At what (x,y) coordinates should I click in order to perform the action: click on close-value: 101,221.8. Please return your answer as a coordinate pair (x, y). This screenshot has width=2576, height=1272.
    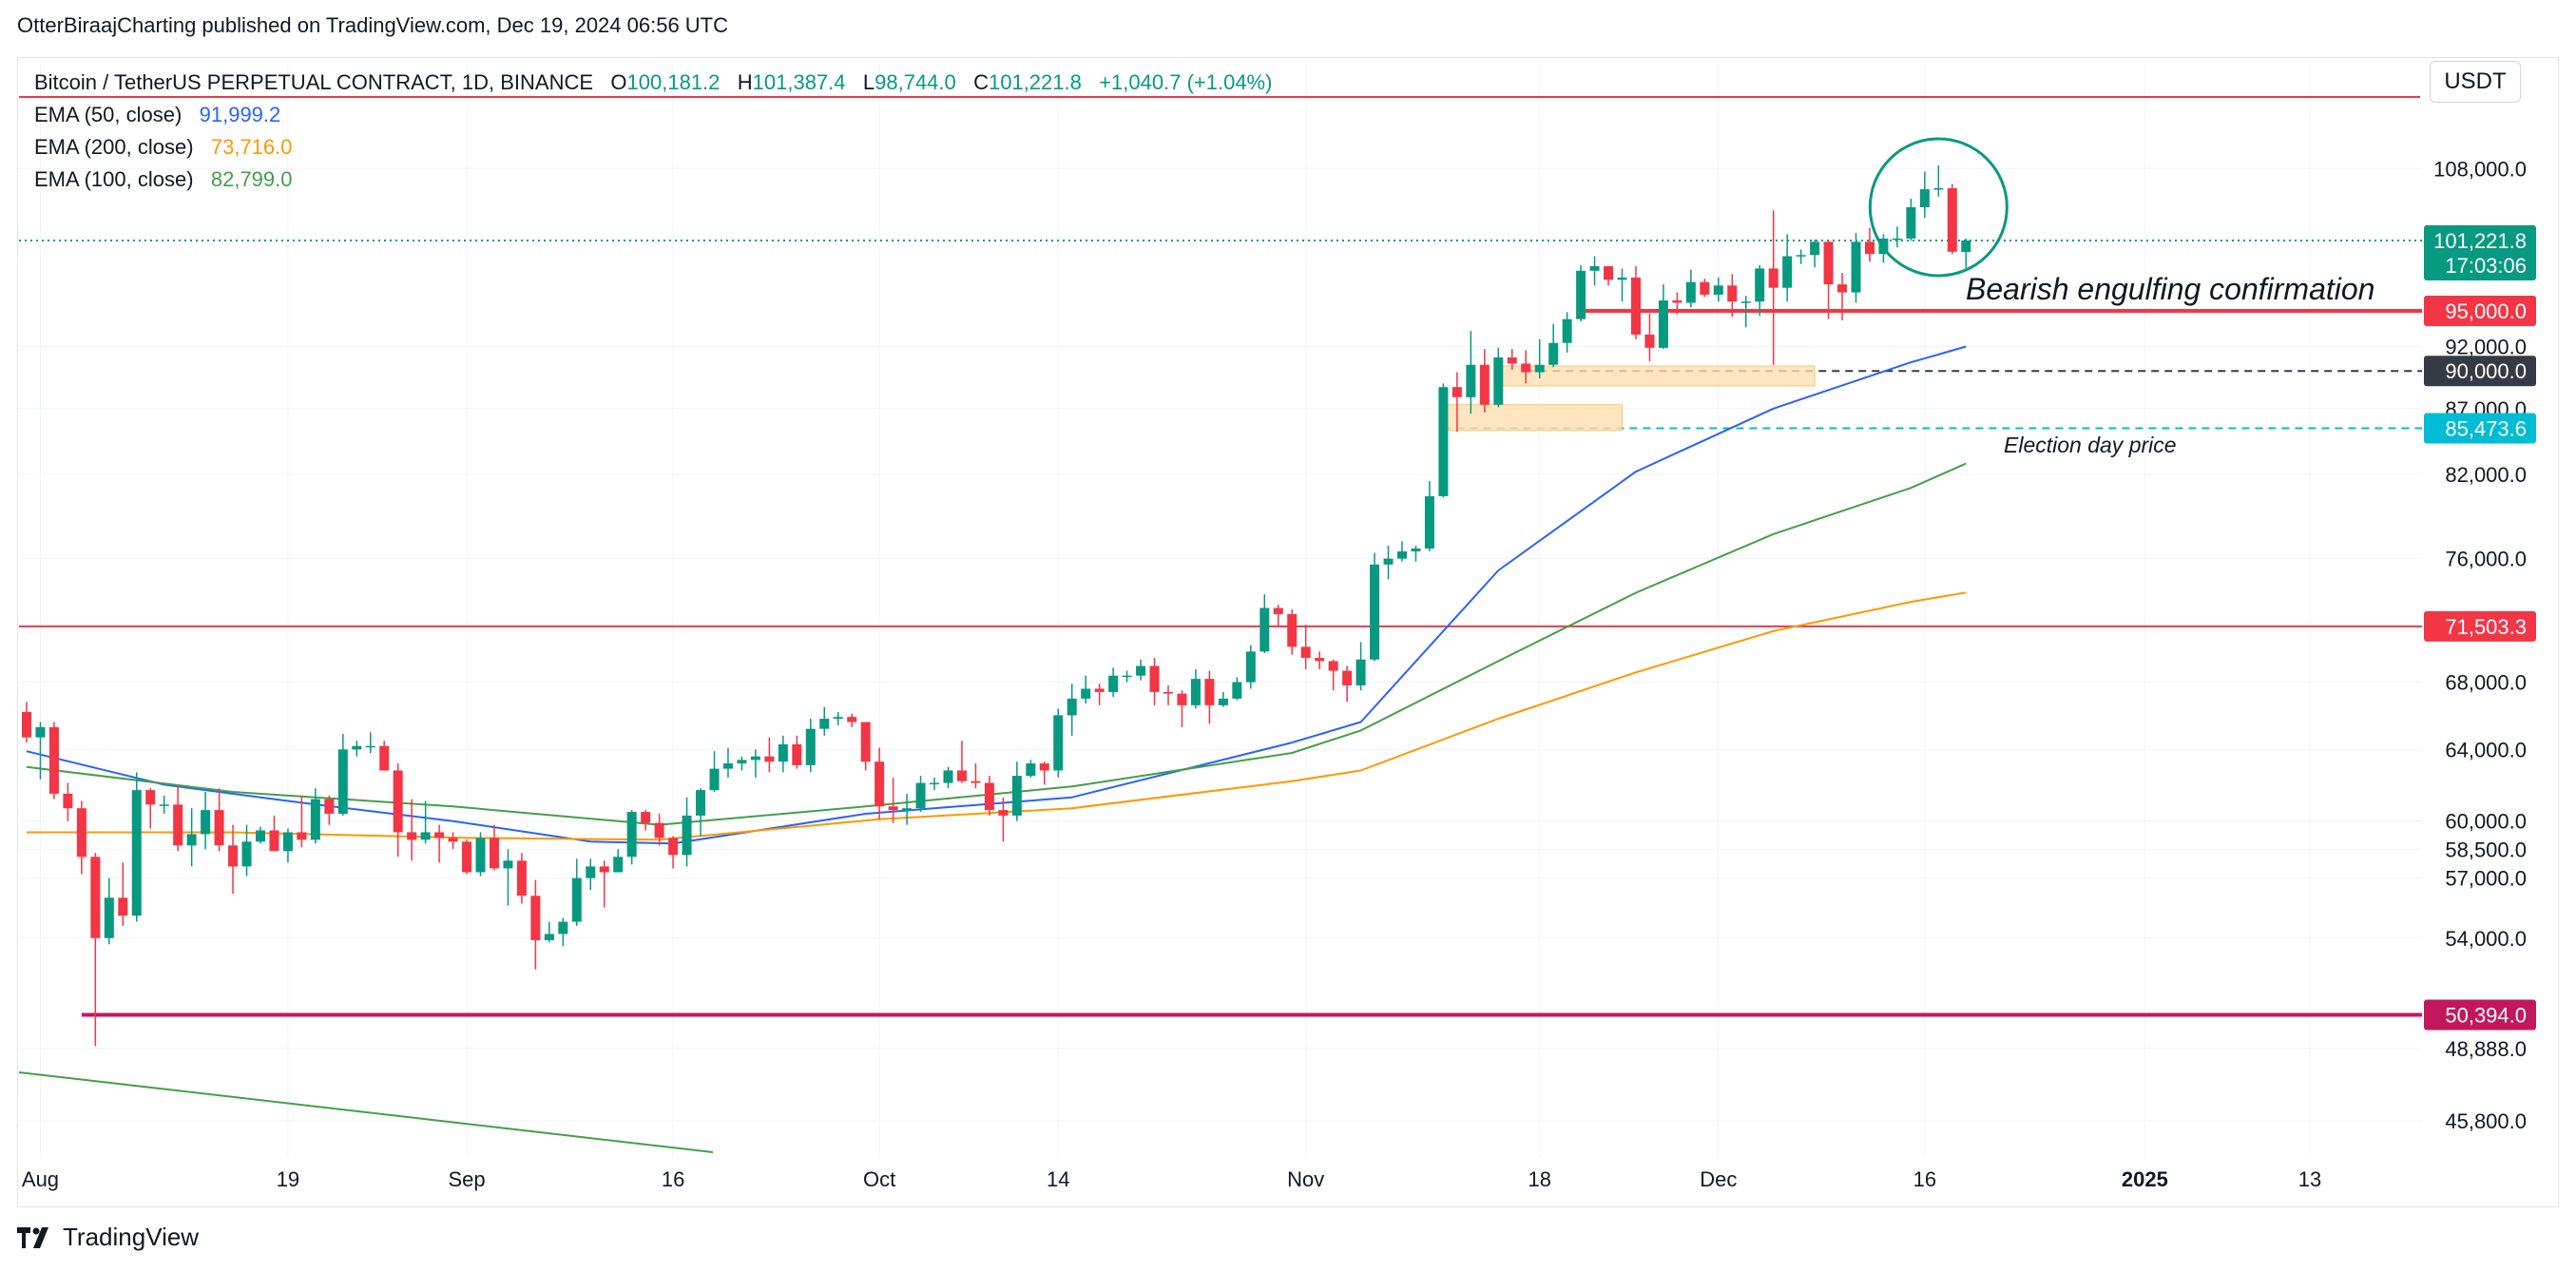
    Looking at the image, I should click on (1035, 82).